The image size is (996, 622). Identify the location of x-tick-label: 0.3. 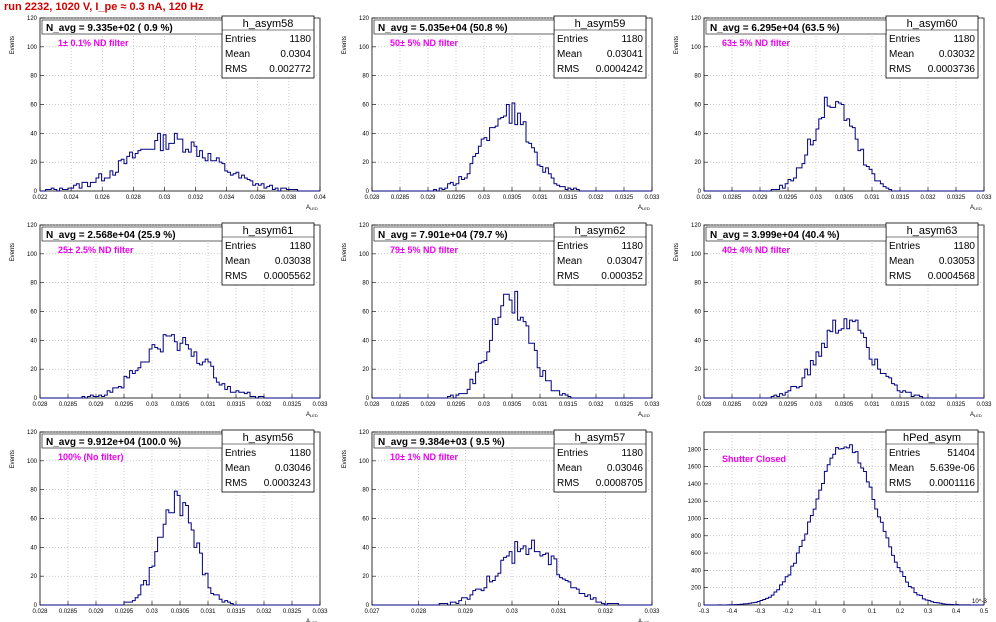
(928, 612).